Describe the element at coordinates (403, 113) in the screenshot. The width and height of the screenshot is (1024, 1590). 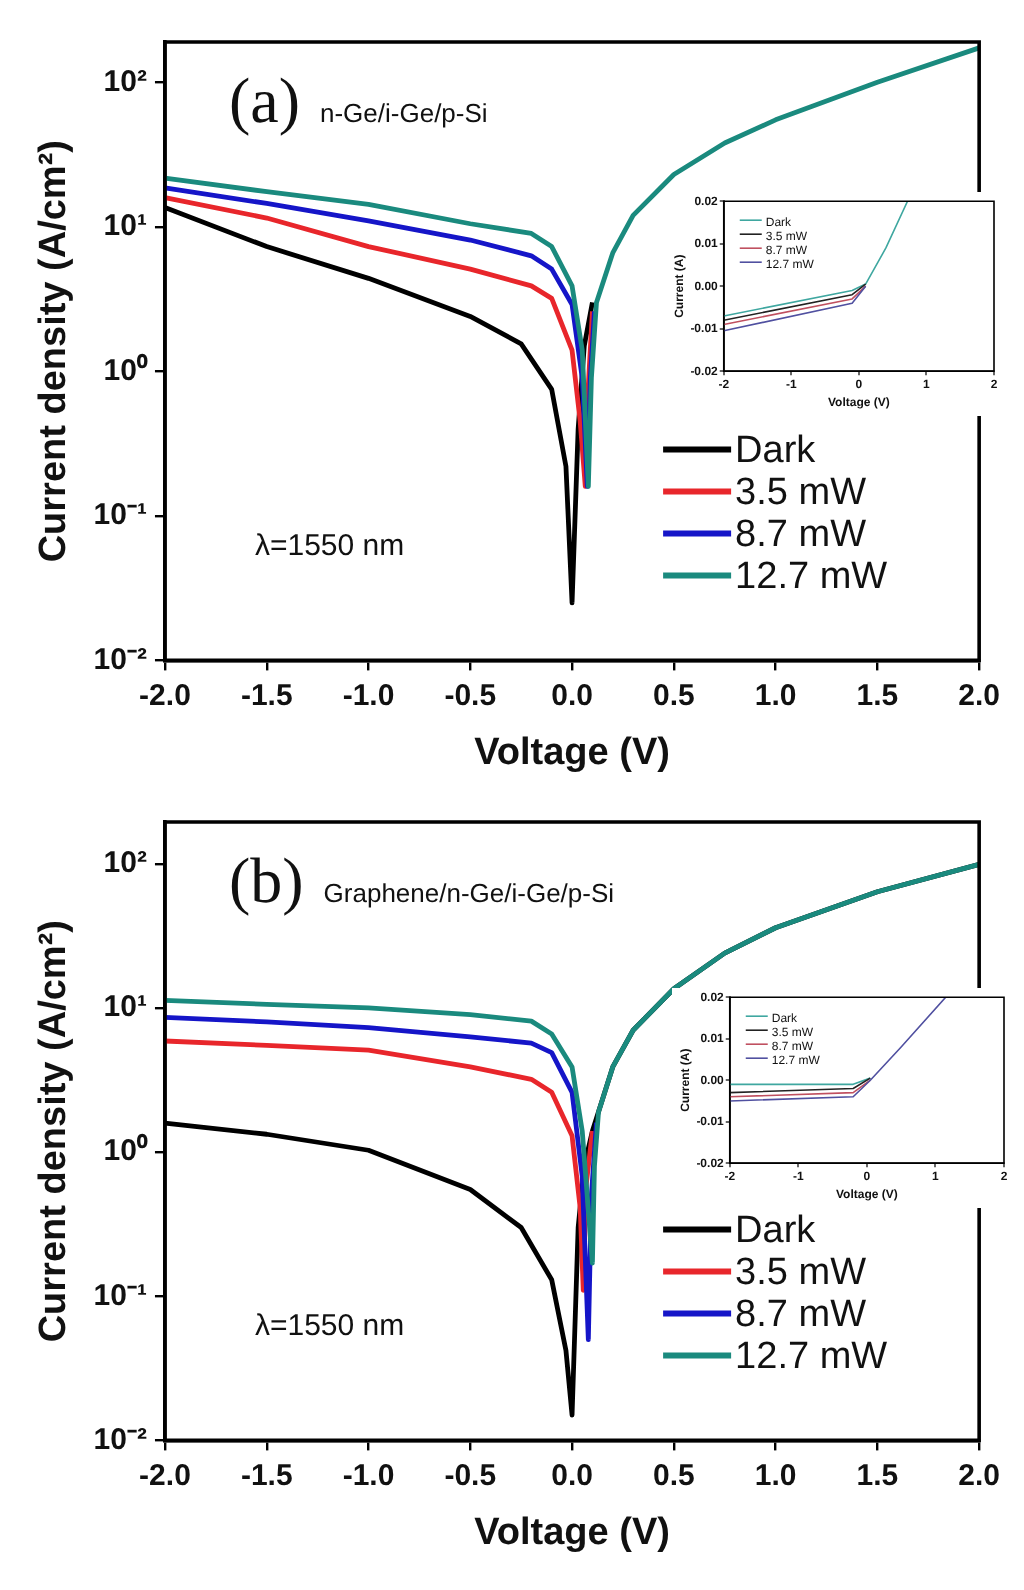
I see `annotation: n-Ge/i-Ge/p-Si` at that location.